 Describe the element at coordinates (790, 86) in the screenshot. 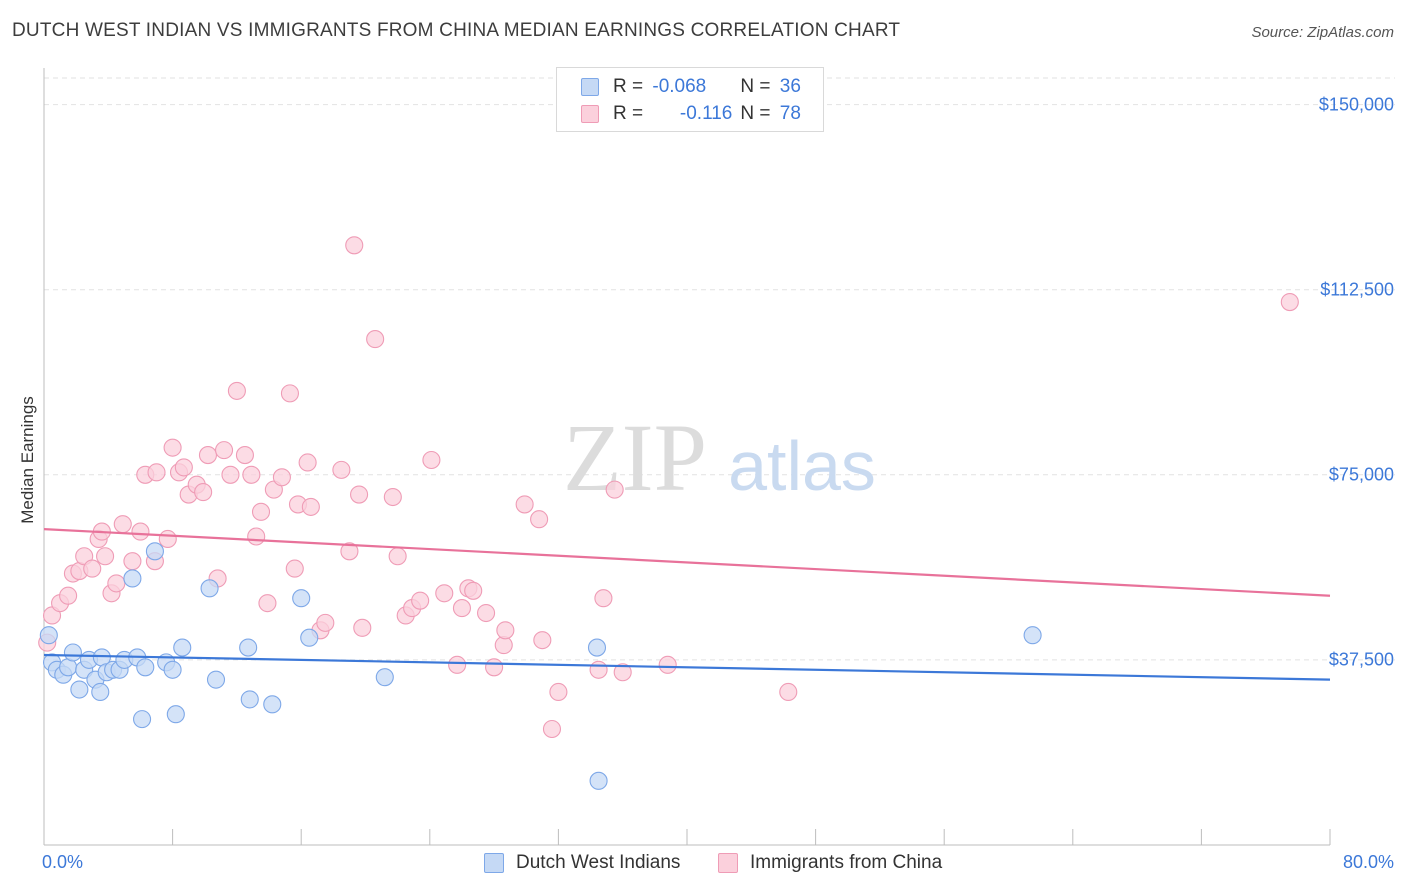

I see `legend-n-value: 36` at that location.